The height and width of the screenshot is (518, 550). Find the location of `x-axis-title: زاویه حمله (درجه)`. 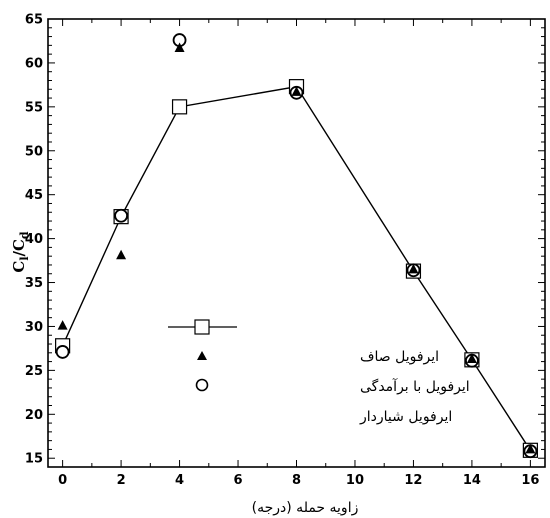

x-axis-title: زاویه حمله (درجه) is located at coordinates (305, 508).